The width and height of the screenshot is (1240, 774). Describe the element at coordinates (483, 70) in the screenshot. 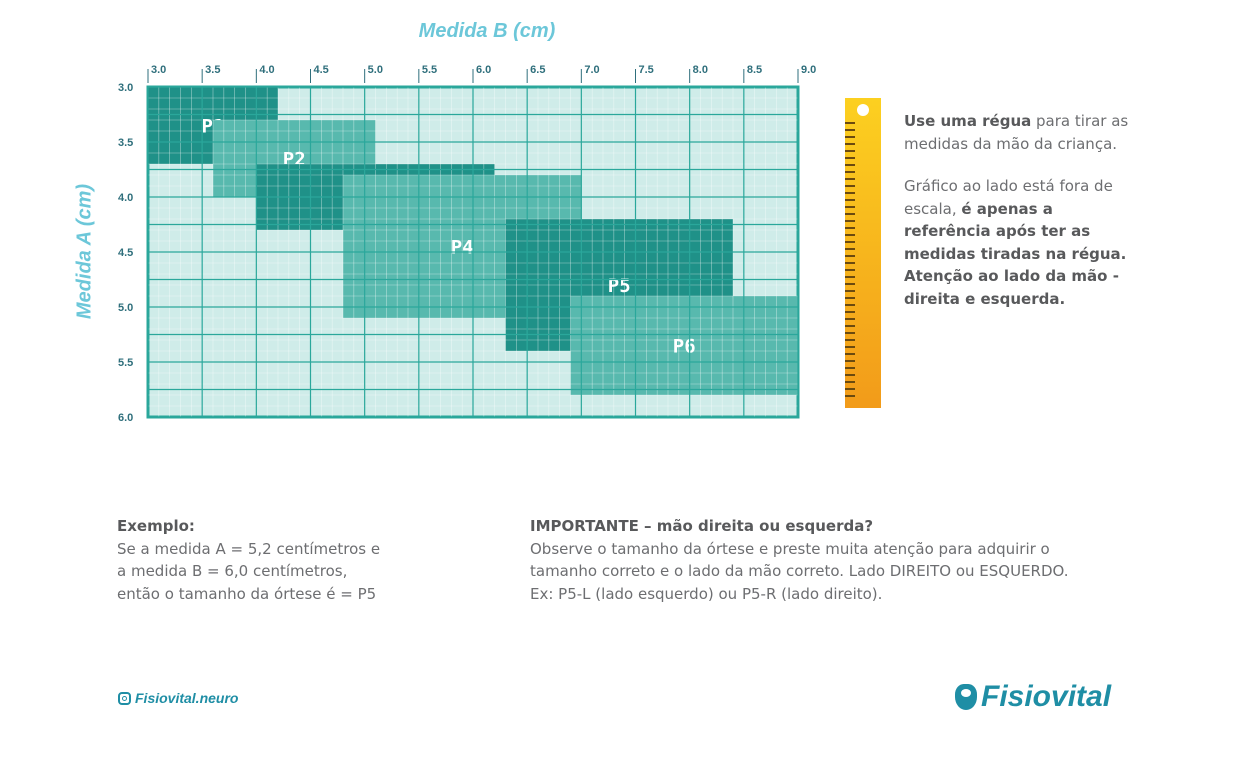

I see `x-tick-label: 6.0` at that location.